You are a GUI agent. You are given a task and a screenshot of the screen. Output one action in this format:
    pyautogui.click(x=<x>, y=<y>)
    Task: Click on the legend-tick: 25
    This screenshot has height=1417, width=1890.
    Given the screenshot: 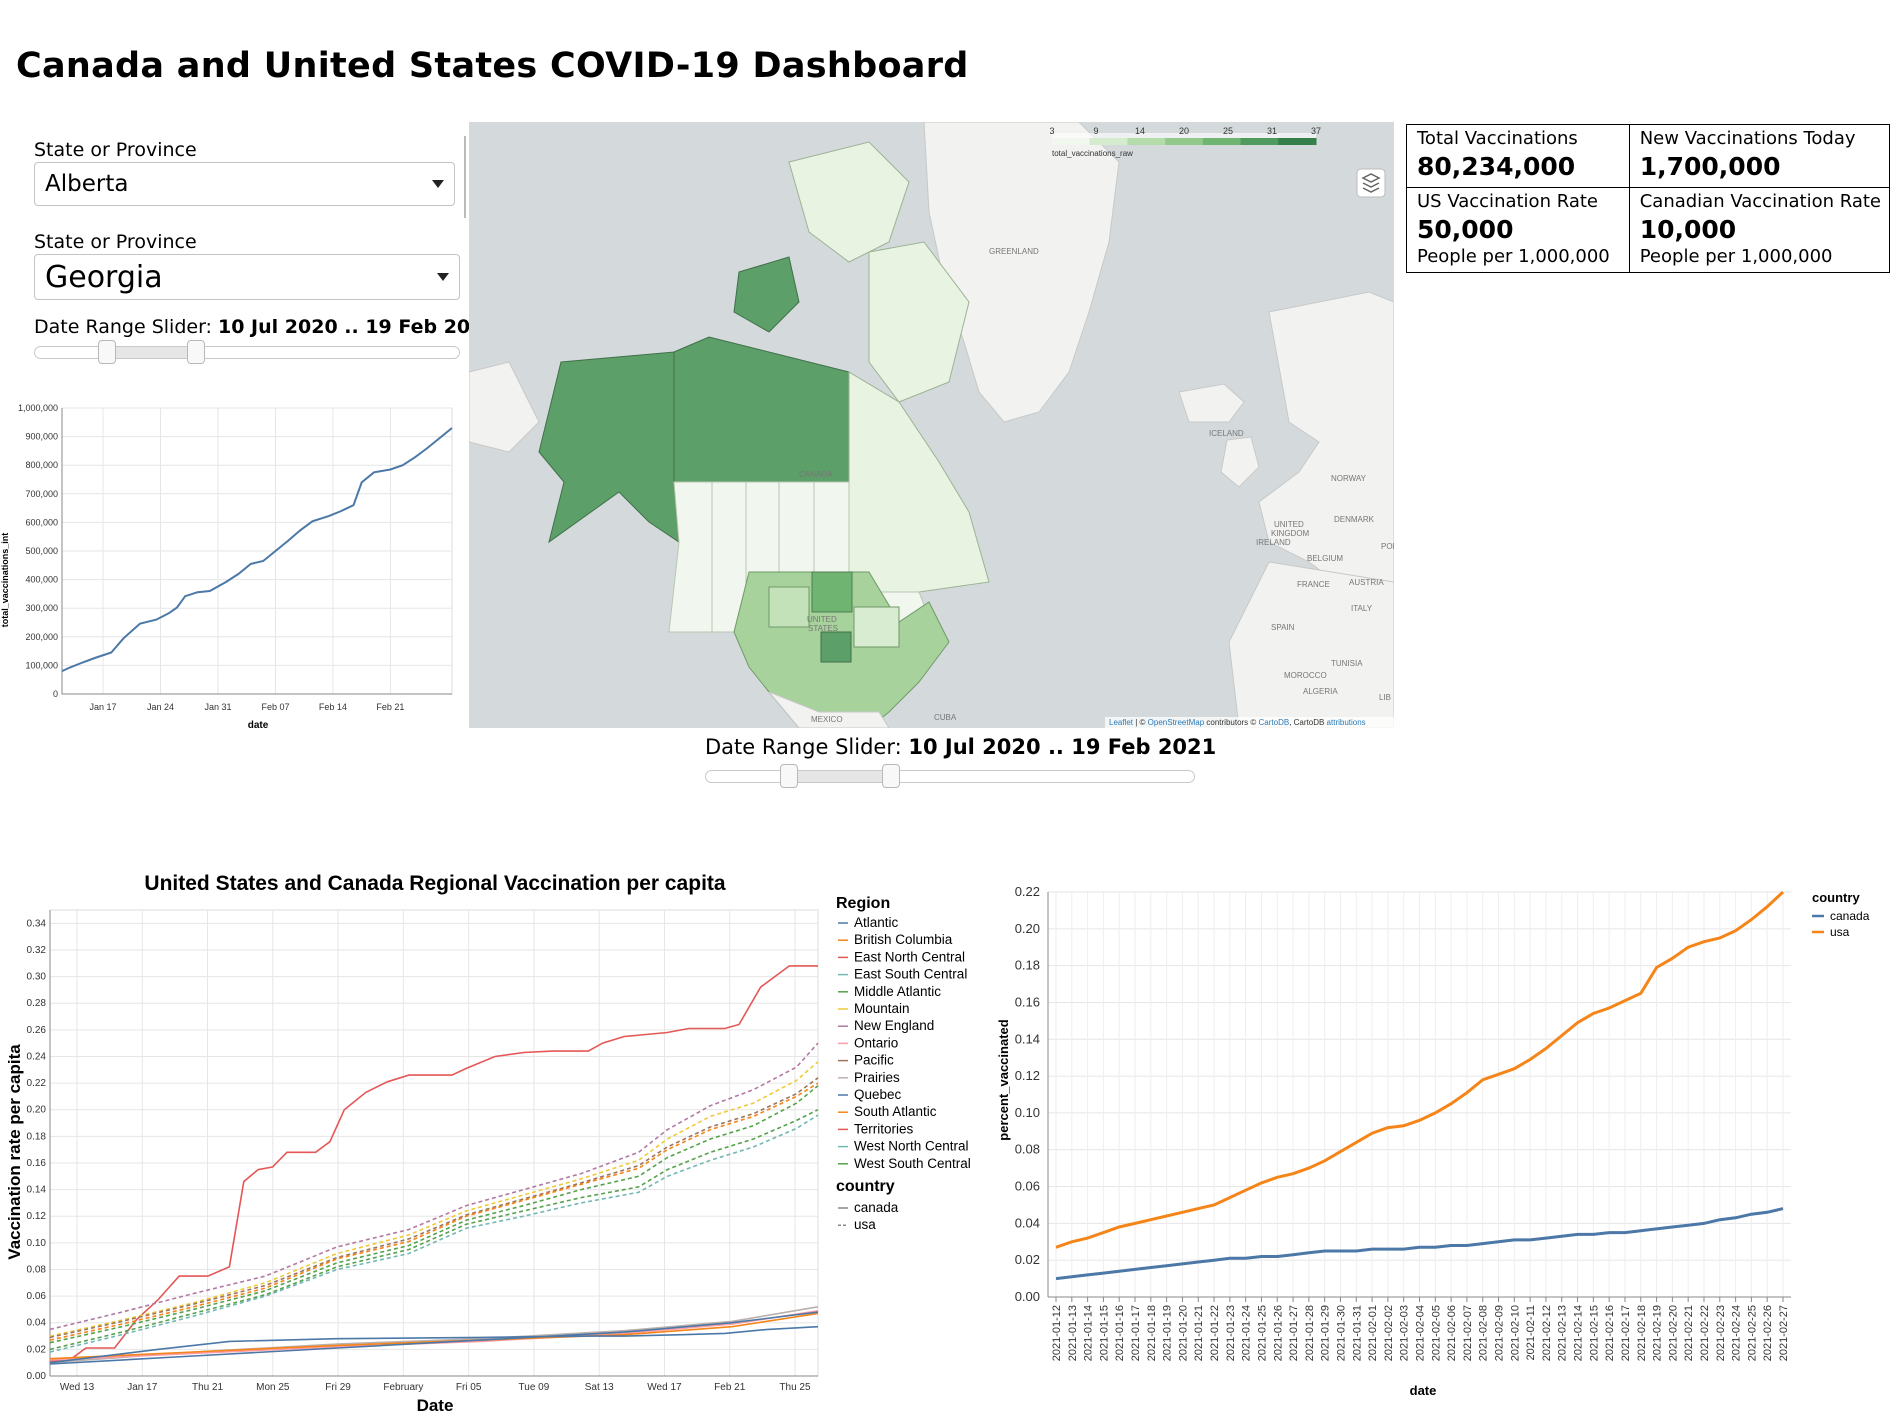 What is the action you would take?
    pyautogui.click(x=1228, y=131)
    